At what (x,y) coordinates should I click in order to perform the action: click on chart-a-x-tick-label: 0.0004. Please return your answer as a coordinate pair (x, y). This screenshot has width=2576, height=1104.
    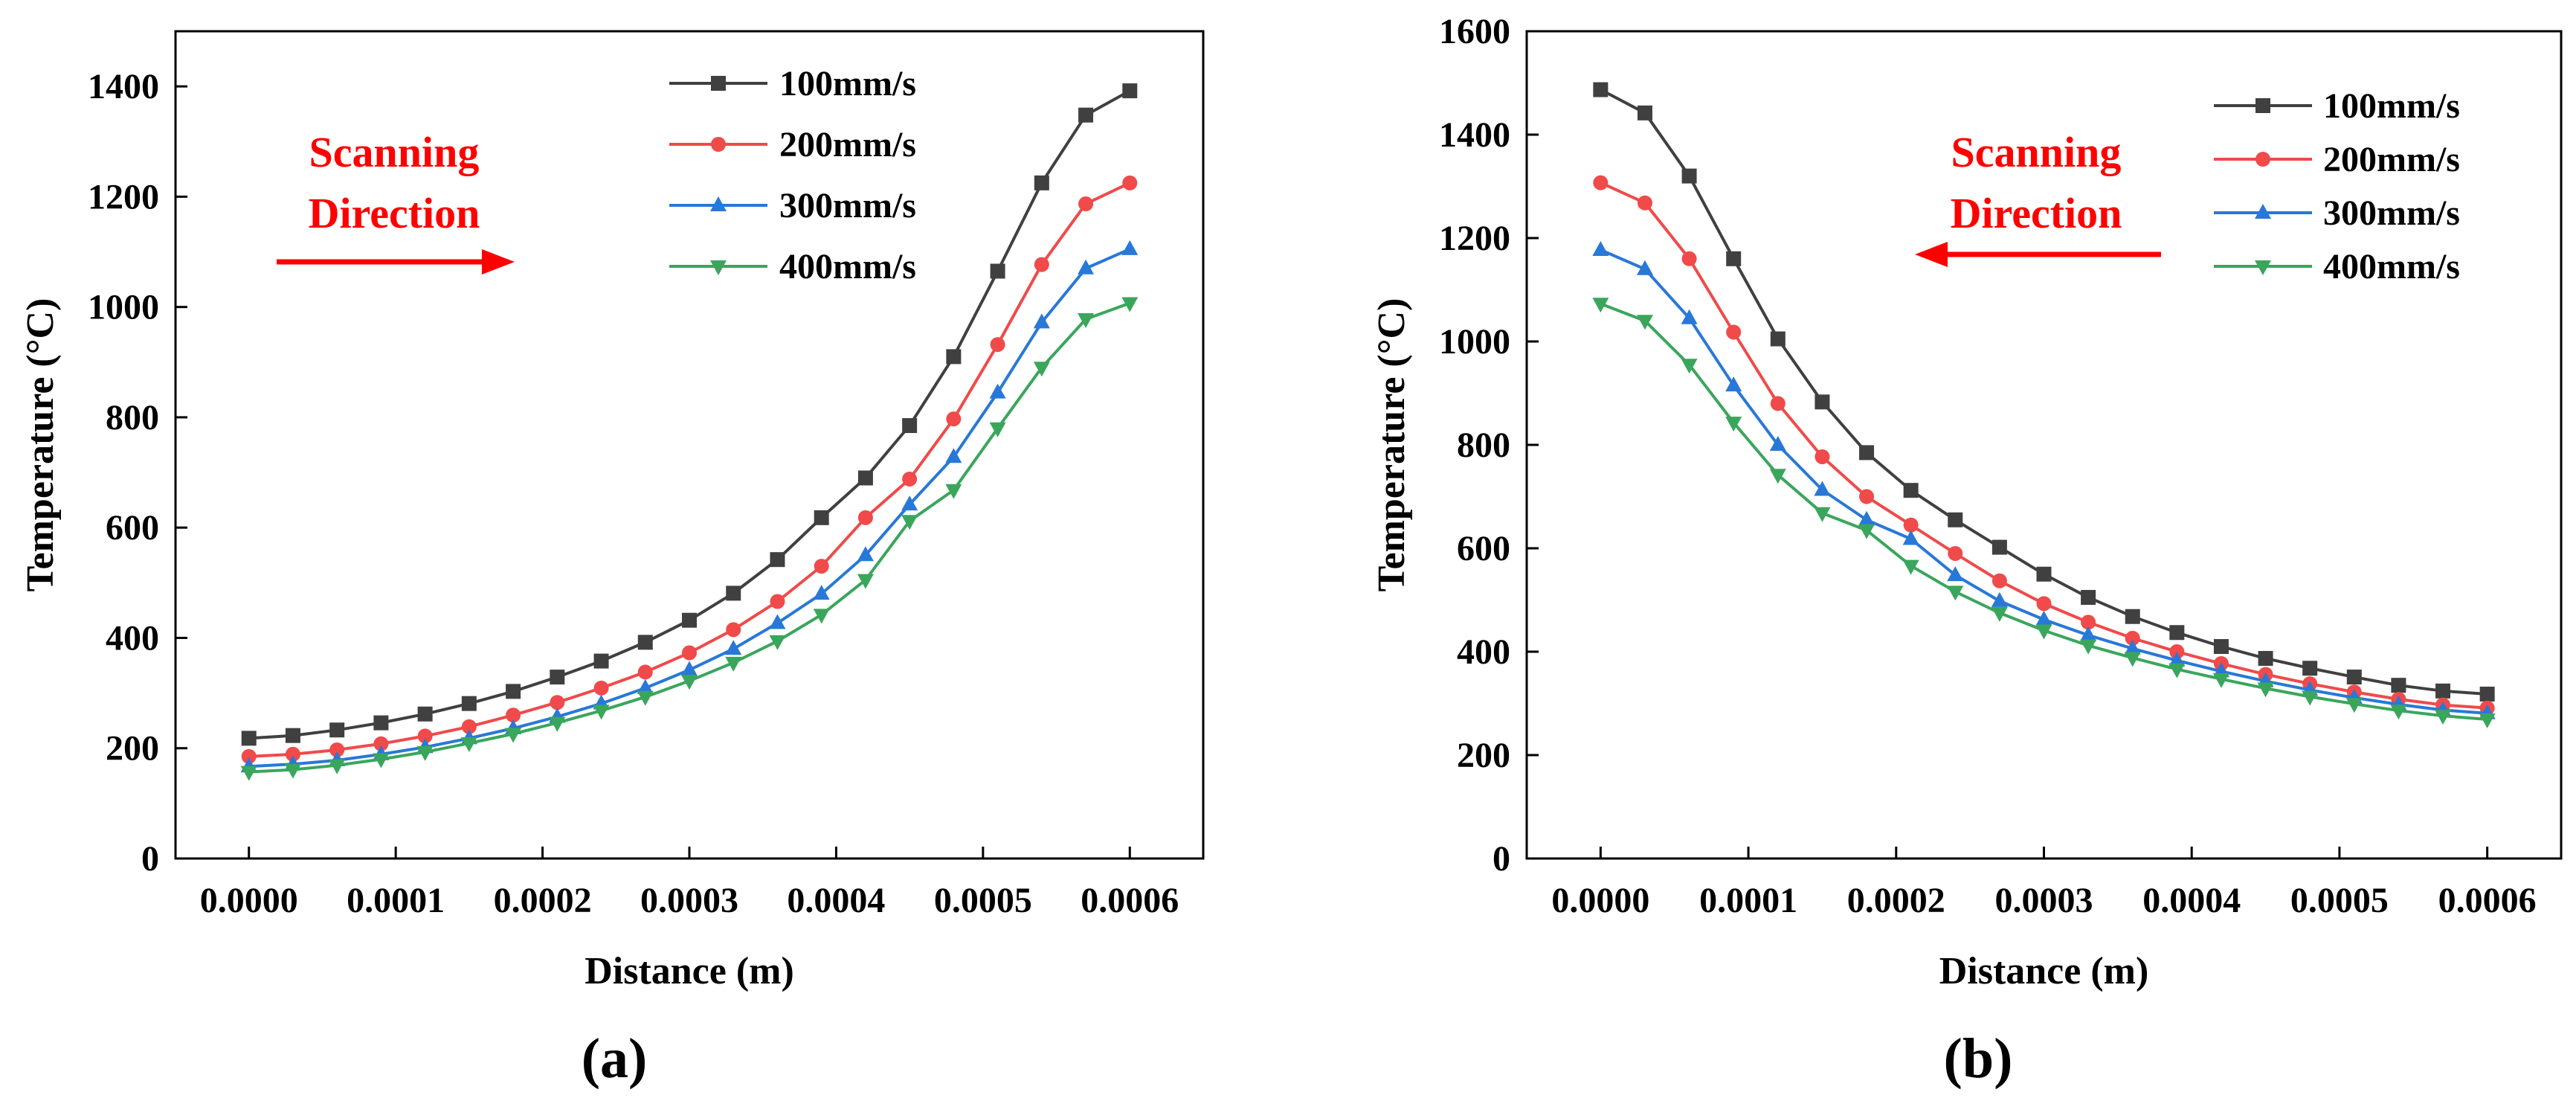
    Looking at the image, I should click on (836, 900).